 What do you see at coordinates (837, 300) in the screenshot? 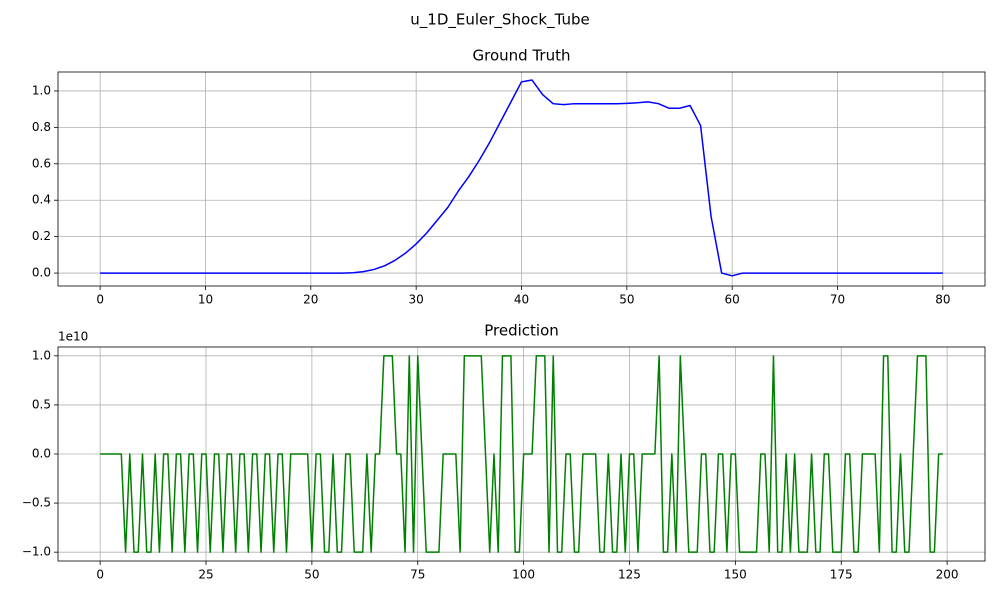
I see `x-tick-label: 70` at bounding box center [837, 300].